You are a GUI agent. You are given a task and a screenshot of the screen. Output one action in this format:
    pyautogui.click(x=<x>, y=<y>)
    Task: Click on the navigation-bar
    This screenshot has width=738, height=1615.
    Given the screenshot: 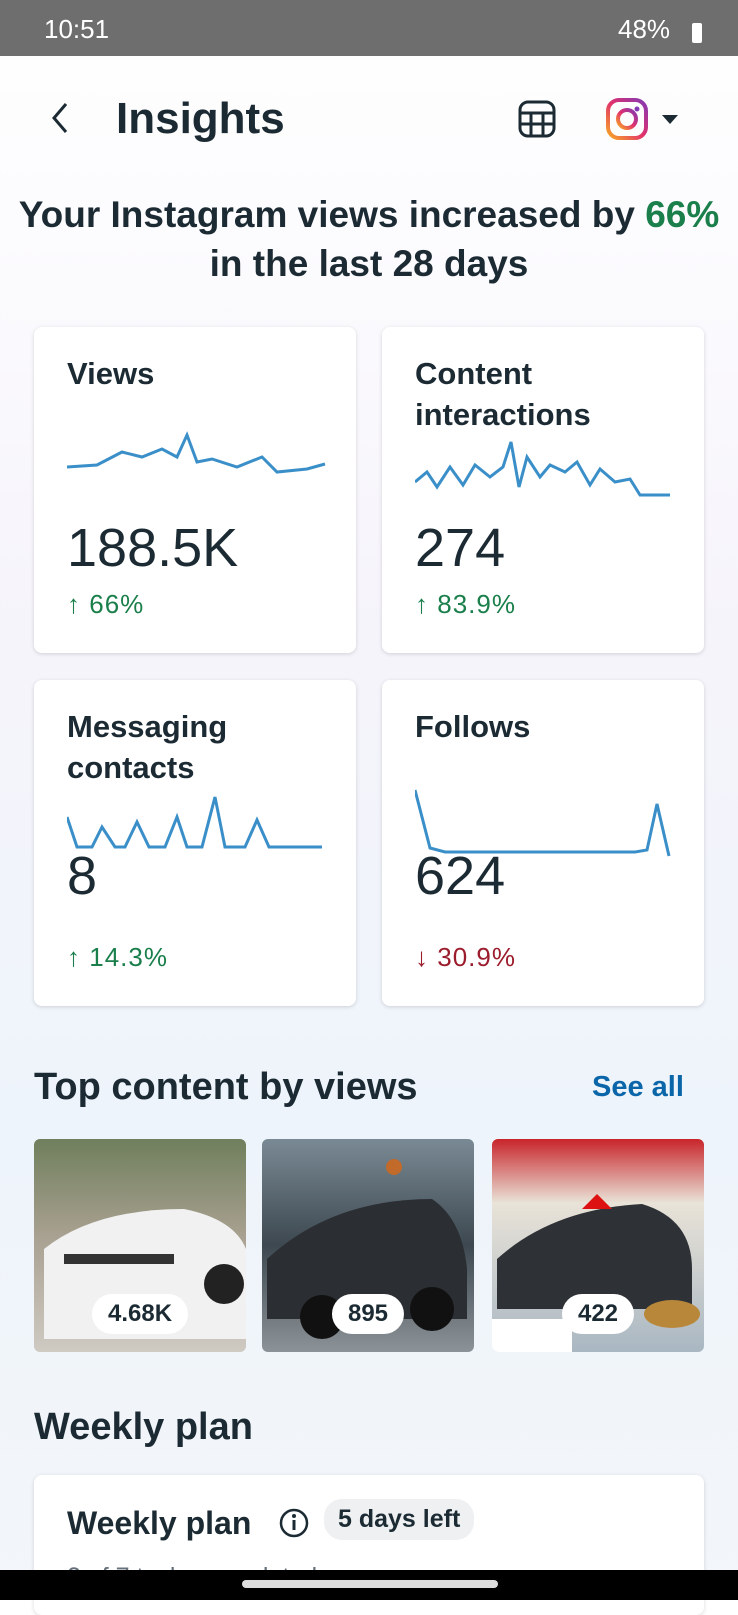 What is the action you would take?
    pyautogui.click(x=369, y=1585)
    